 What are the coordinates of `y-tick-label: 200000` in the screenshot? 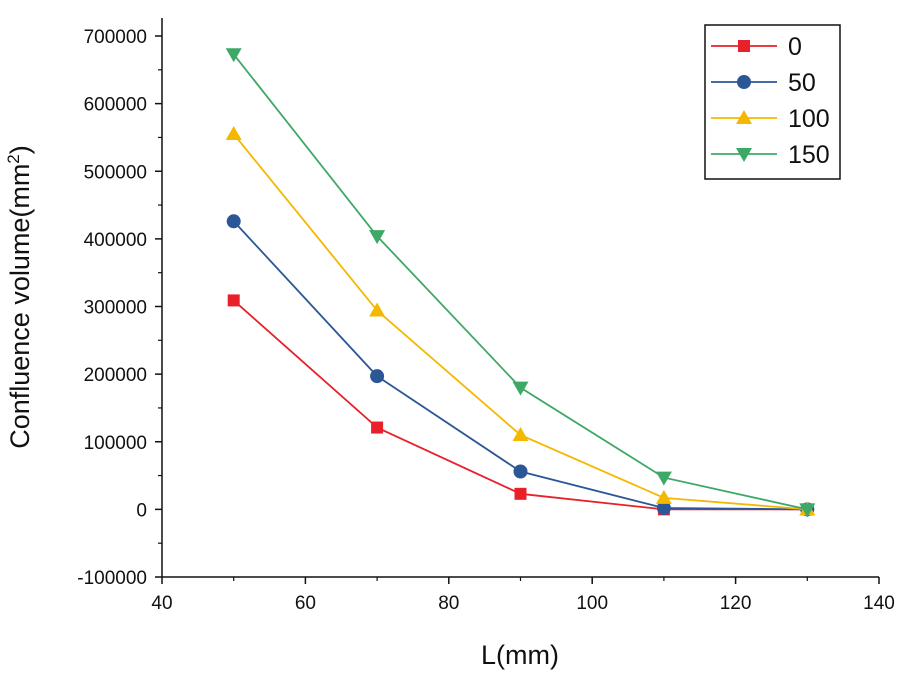 It's located at (115, 375).